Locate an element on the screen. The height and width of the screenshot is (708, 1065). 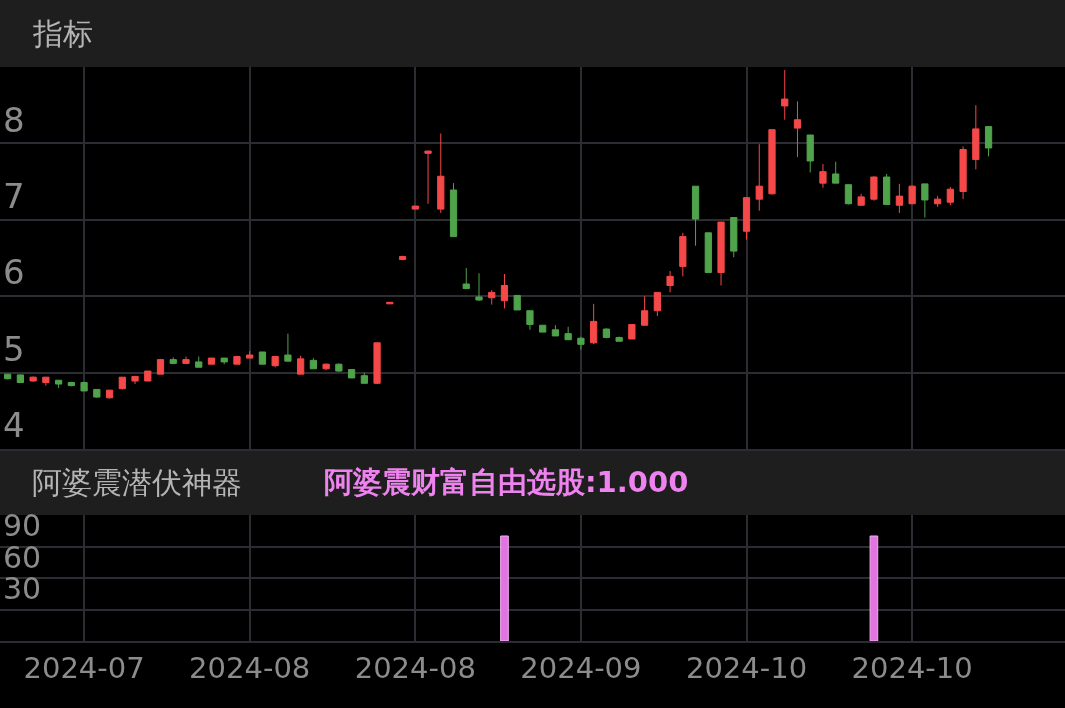
x-tick-label: 2024-09 is located at coordinates (581, 667).